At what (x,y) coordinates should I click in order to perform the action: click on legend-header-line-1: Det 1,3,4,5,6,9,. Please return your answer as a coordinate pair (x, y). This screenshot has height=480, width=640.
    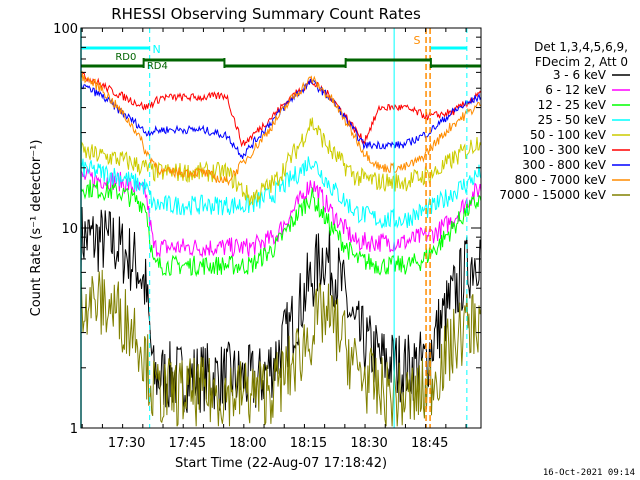
    Looking at the image, I should click on (581, 47).